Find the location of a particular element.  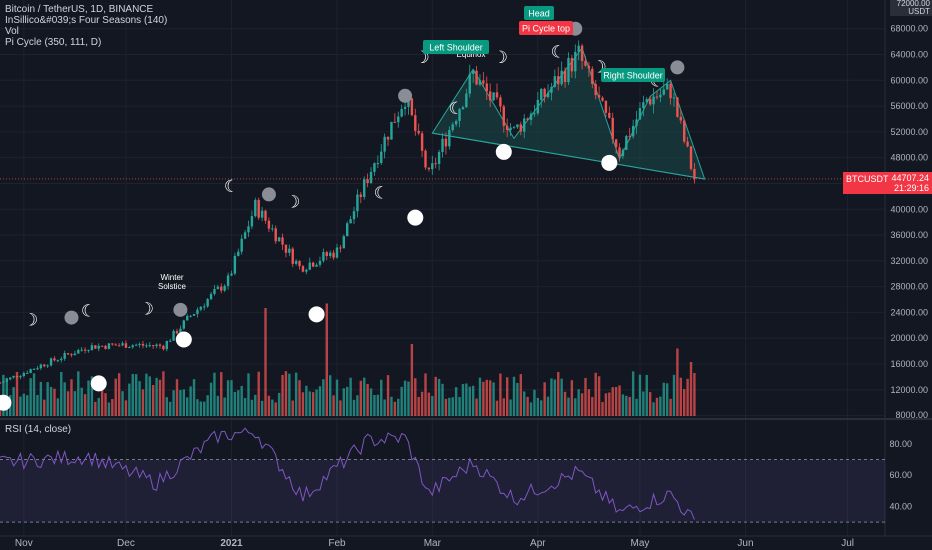

symbol-label: Bitcoin / TetherUS, 1D, BINANCE is located at coordinates (79, 9).